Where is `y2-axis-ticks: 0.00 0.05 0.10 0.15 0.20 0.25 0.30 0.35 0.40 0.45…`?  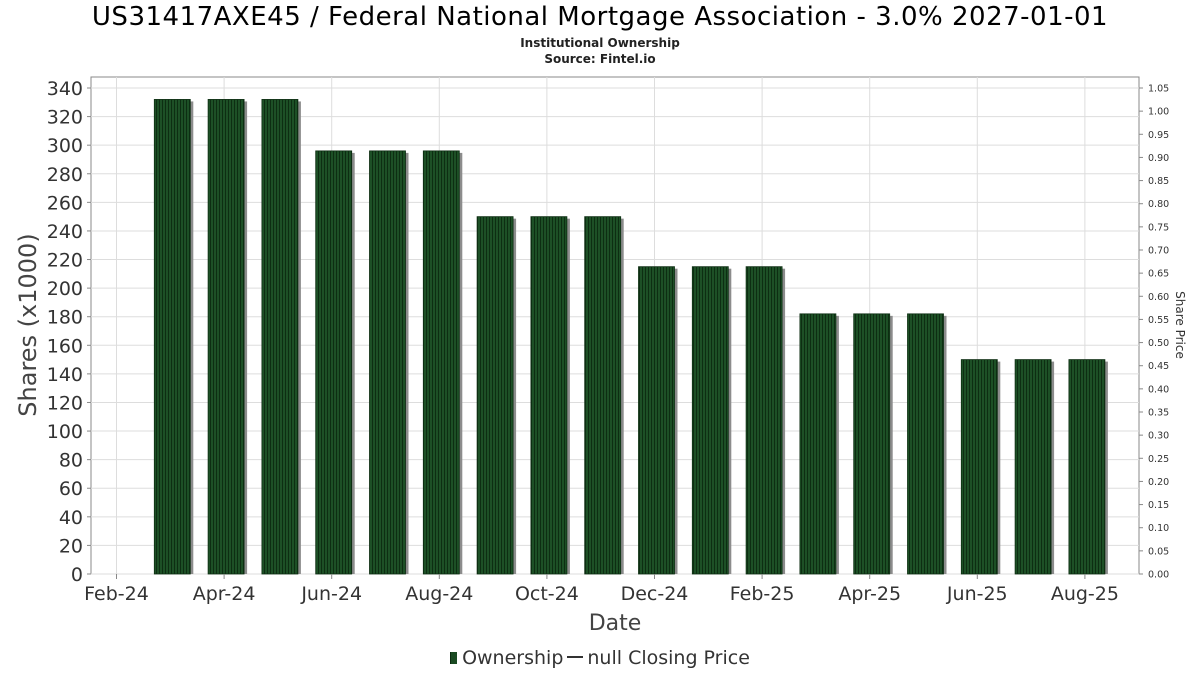 y2-axis-ticks: 0.00 0.05 0.10 0.15 0.20 0.25 0.30 0.35 0.40 0.45… is located at coordinates (1154, 332).